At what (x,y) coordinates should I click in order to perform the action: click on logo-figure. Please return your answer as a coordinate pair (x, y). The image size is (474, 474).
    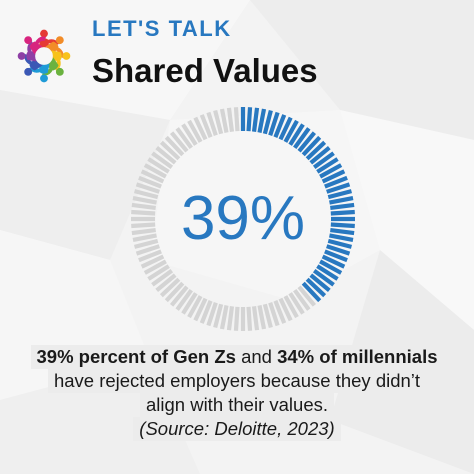
    Looking at the image, I should click on (35, 45).